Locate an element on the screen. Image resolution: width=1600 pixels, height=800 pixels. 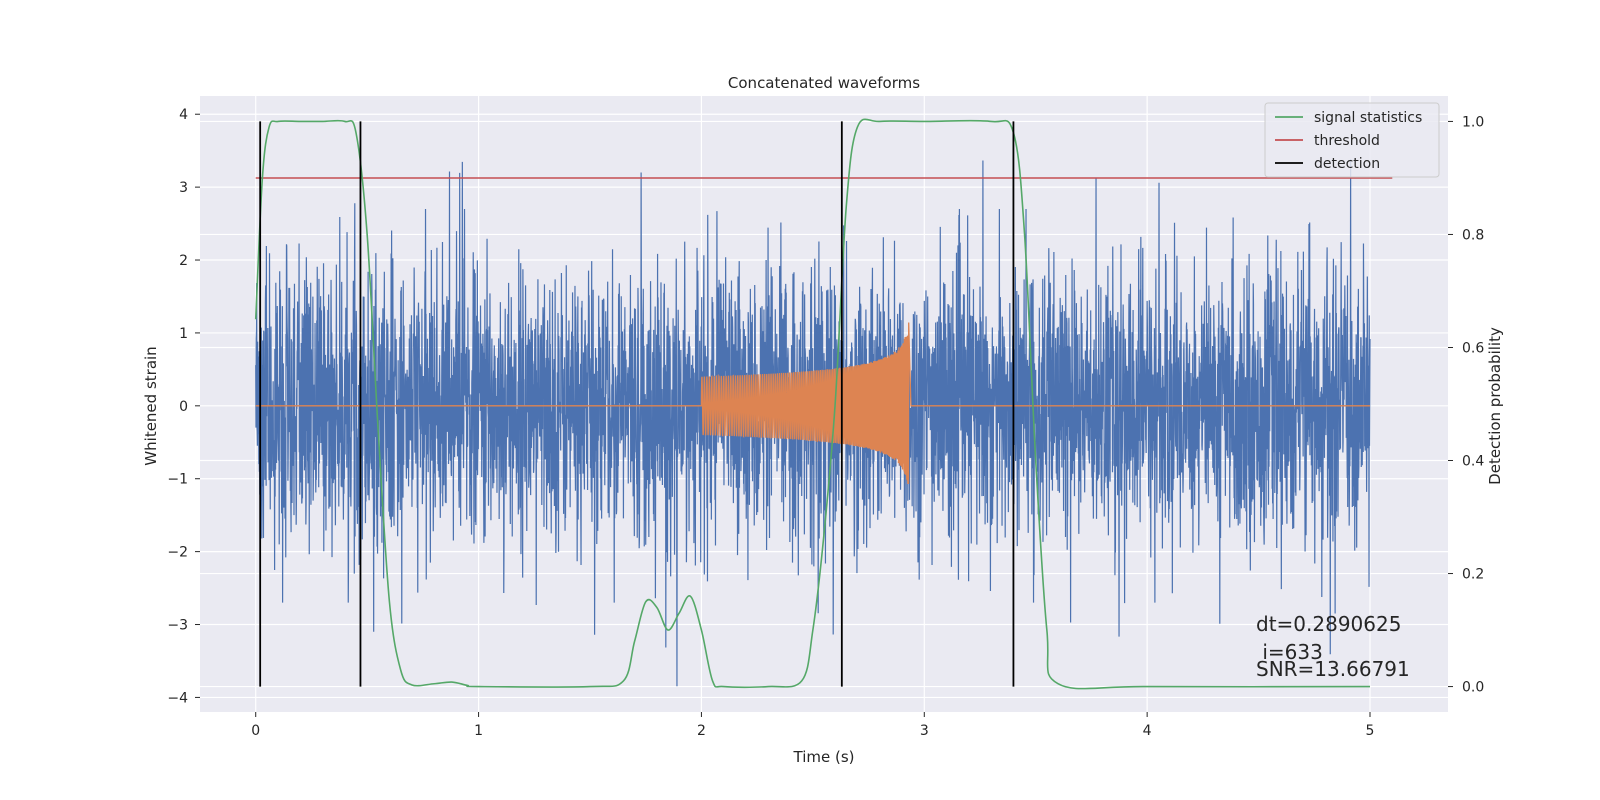
x-tick-label: 4 is located at coordinates (1147, 731).